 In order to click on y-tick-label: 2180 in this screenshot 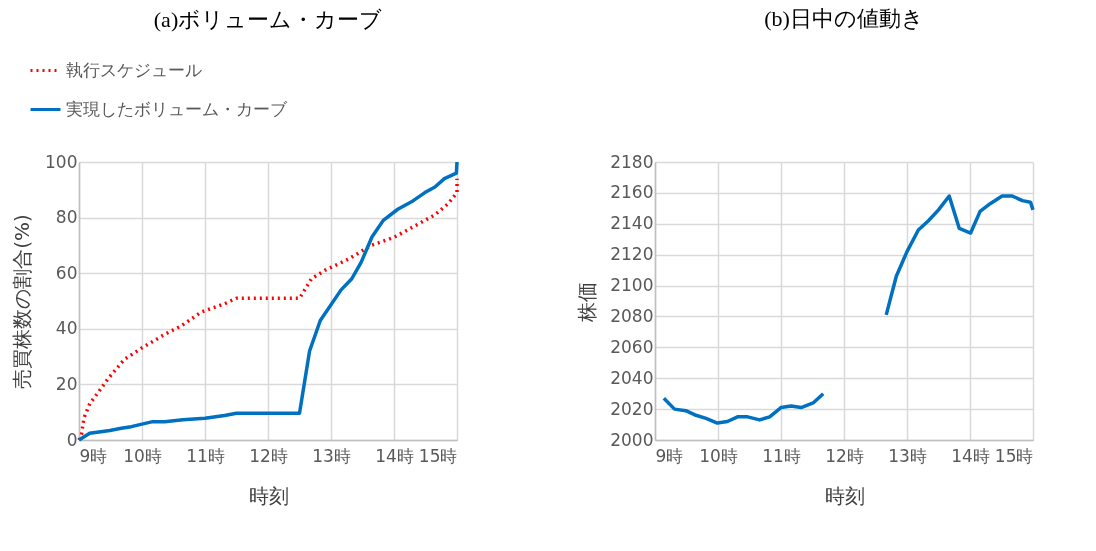, I will do `click(632, 161)`.